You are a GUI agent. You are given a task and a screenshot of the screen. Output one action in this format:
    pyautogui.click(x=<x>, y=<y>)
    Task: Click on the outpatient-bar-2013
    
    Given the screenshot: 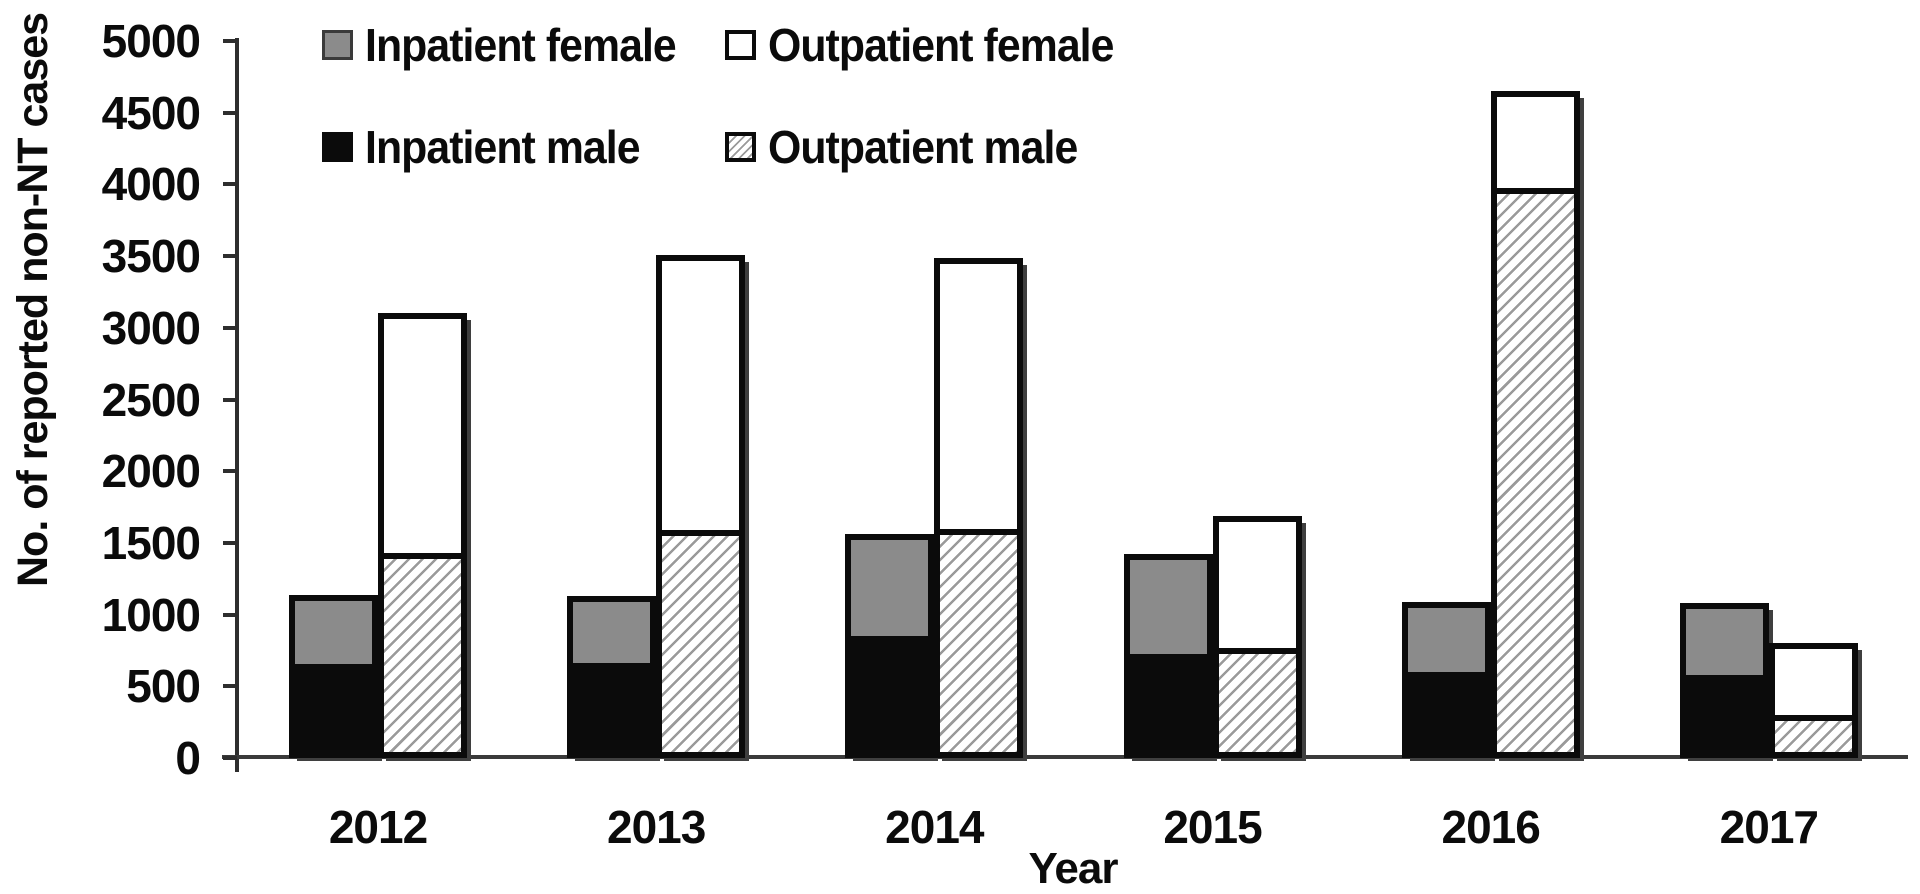 What is the action you would take?
    pyautogui.click(x=701, y=506)
    